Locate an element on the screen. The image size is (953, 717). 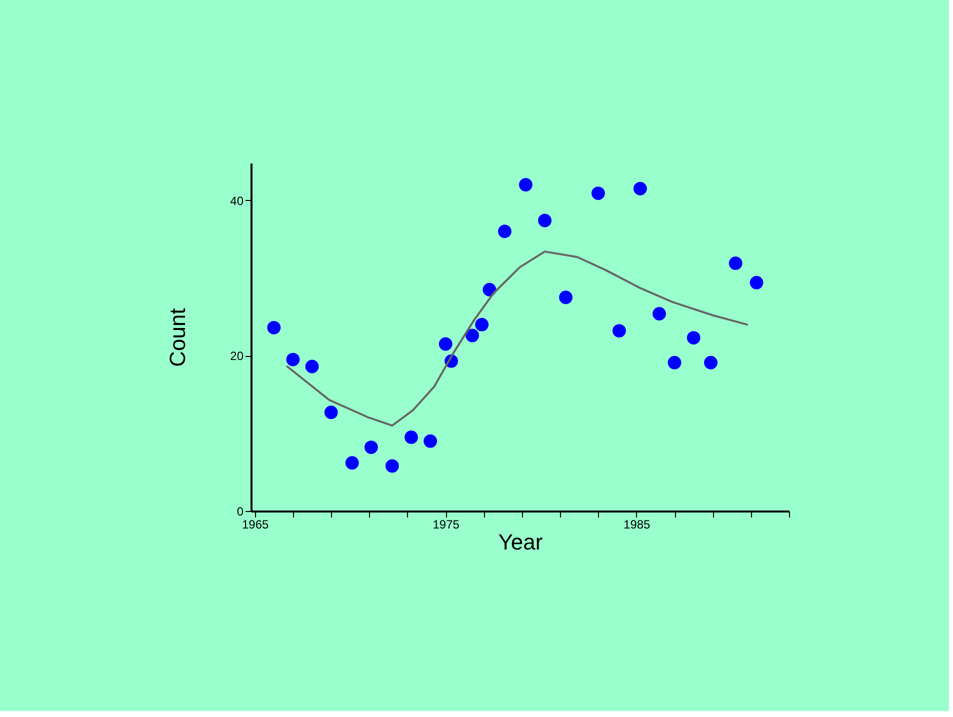
line-series is located at coordinates (517, 338).